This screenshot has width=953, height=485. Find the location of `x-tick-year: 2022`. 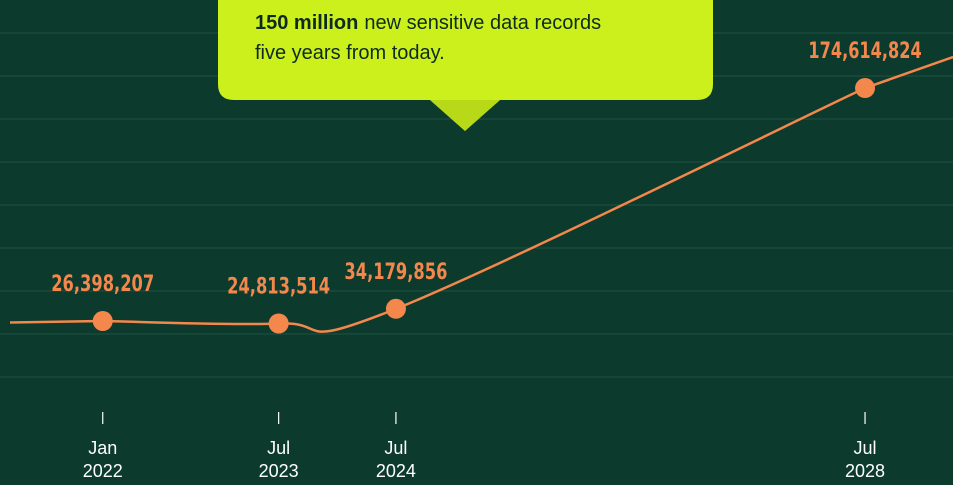

x-tick-year: 2022 is located at coordinates (103, 471).